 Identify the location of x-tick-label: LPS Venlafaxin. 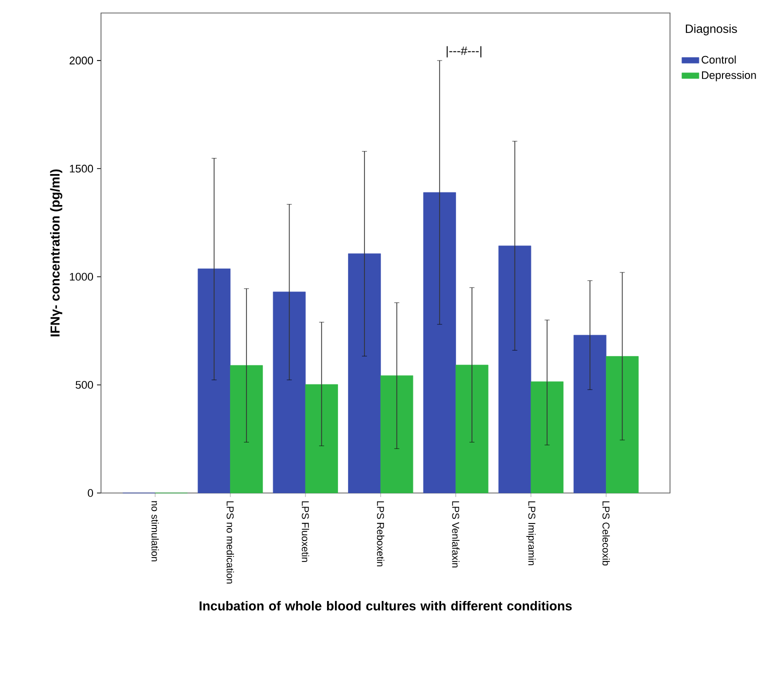
(456, 534).